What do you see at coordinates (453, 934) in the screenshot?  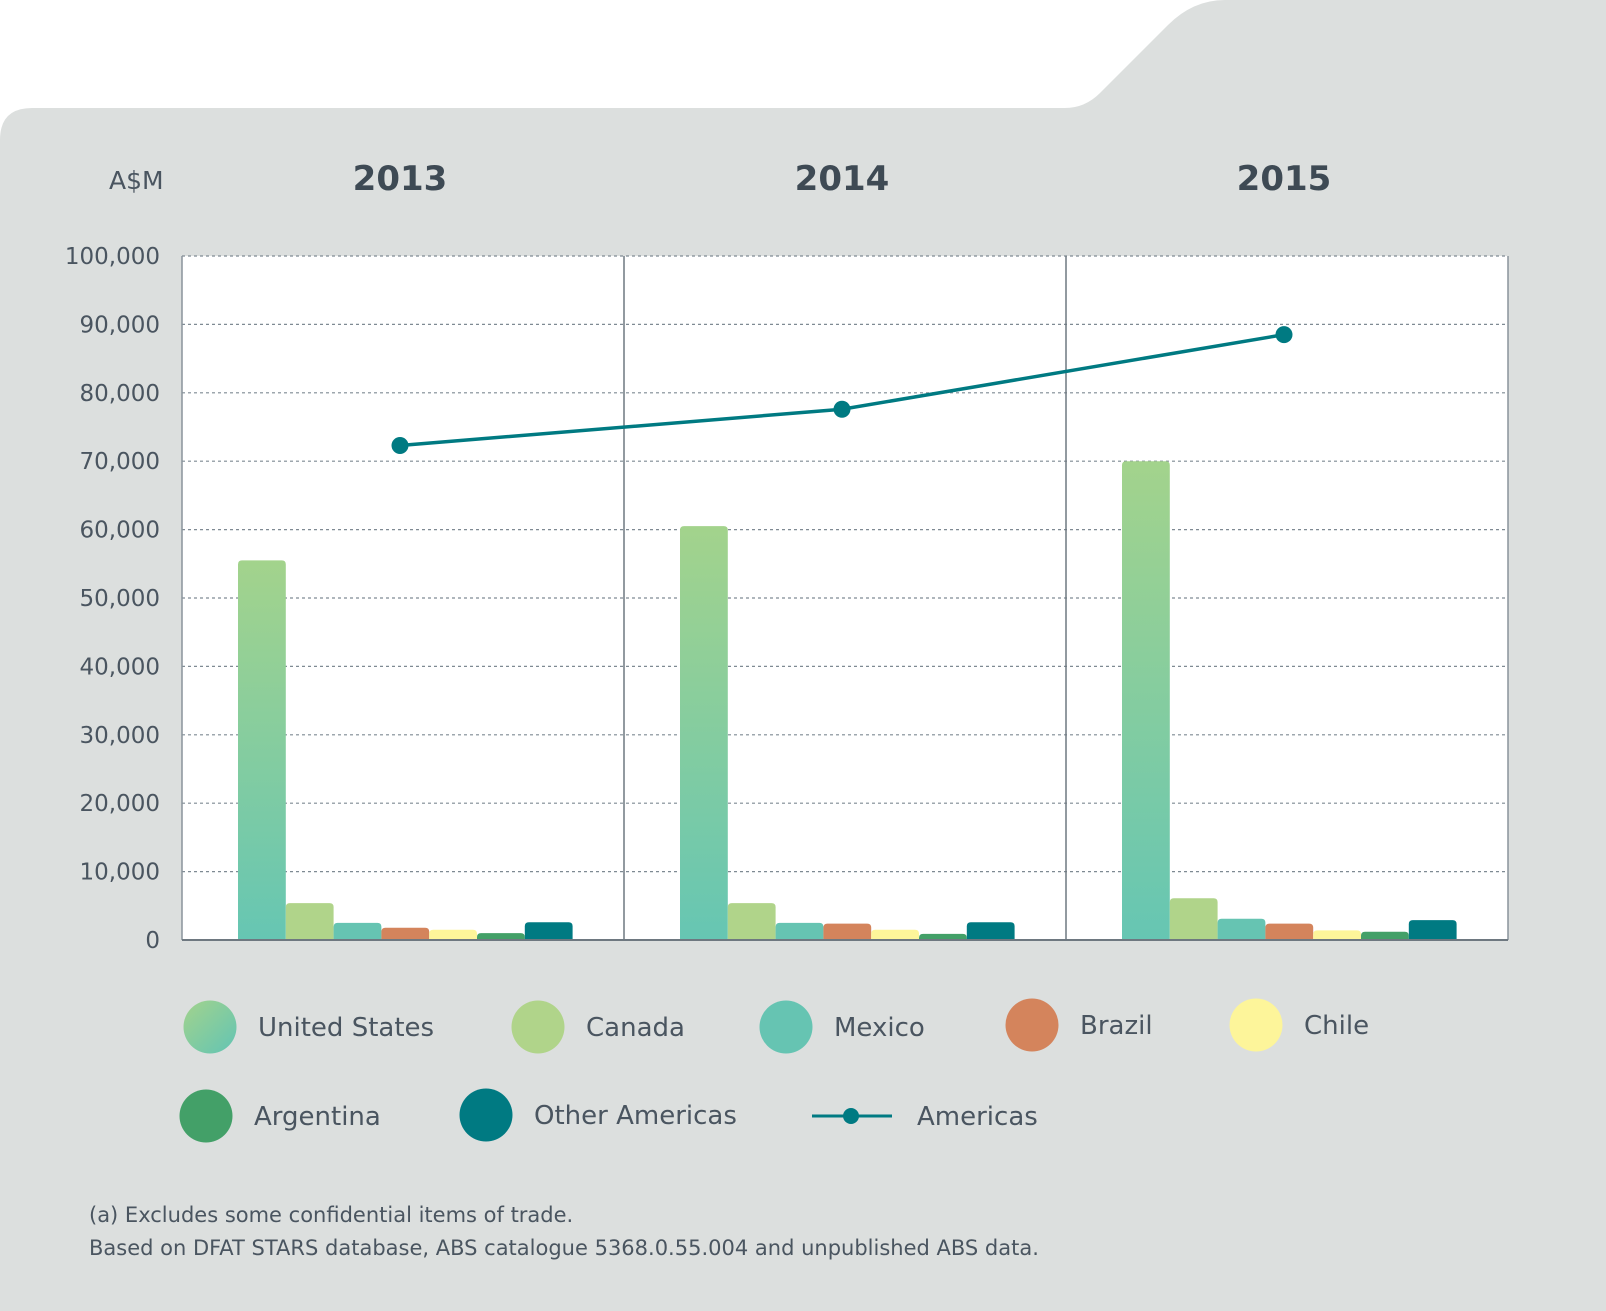 I see `bar-chile-2013` at bounding box center [453, 934].